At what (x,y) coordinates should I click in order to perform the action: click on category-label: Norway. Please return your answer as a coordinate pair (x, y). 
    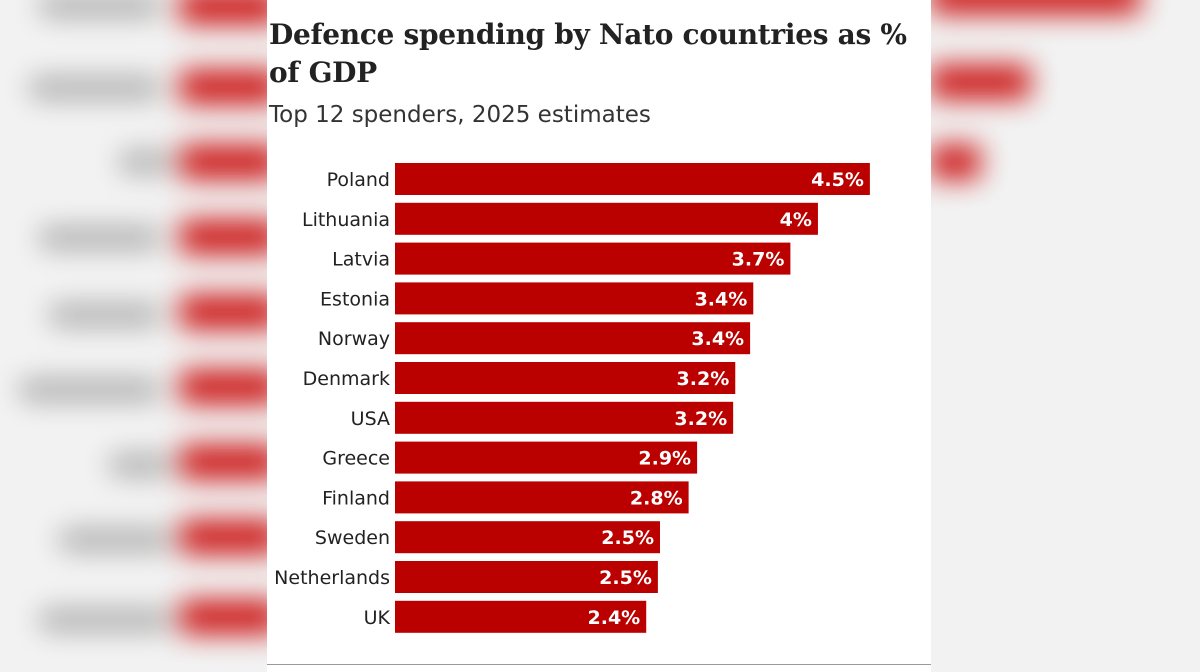
    Looking at the image, I should click on (354, 339).